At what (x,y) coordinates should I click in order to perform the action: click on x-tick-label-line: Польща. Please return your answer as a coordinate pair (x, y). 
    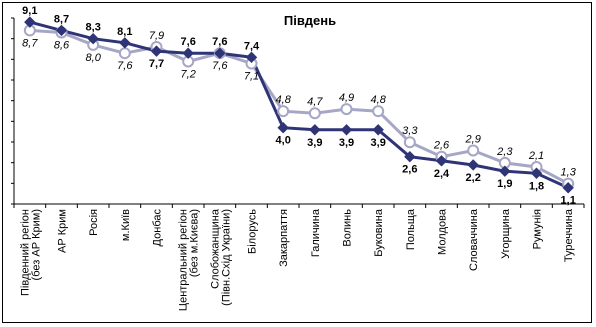
    Looking at the image, I should click on (411, 229).